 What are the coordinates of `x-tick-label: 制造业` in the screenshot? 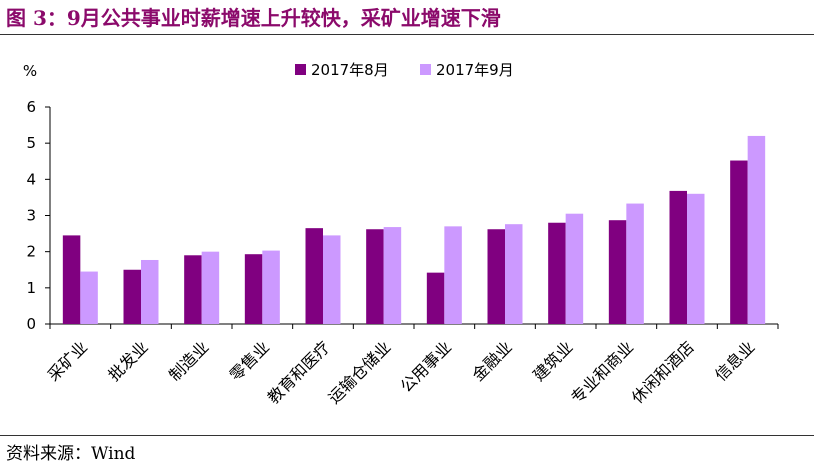 It's located at (188, 360).